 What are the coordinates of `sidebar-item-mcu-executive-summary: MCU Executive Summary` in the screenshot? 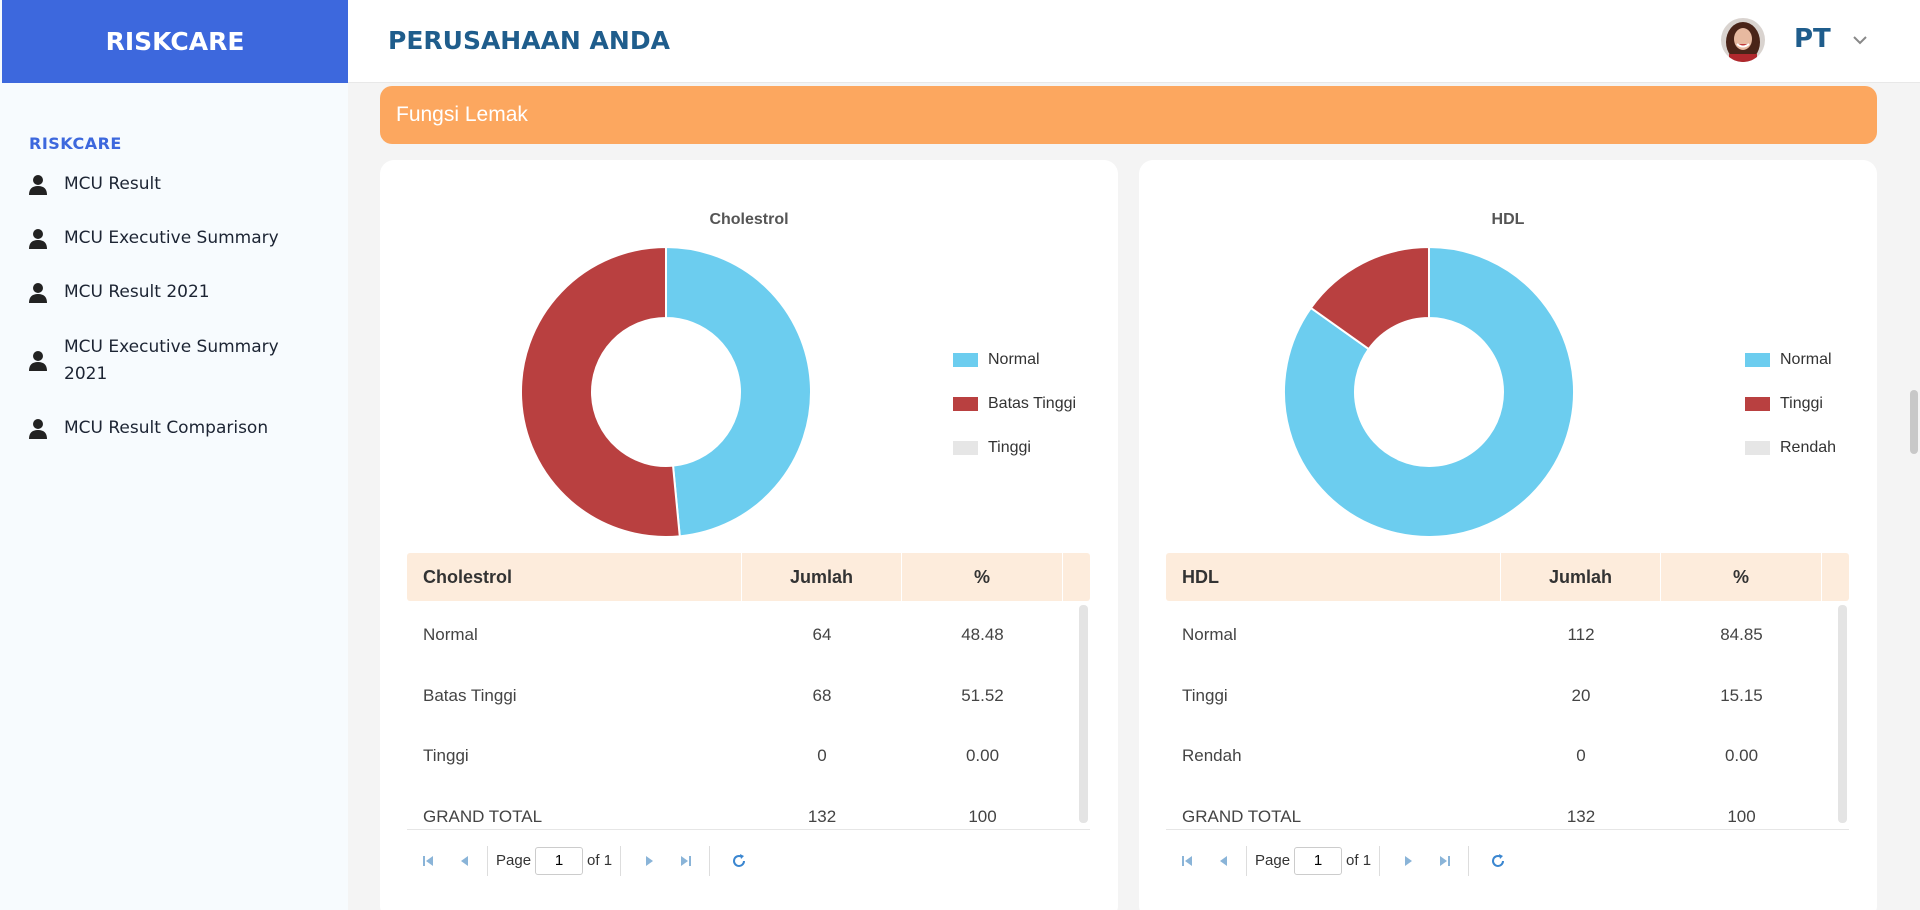 It's located at (166, 238).